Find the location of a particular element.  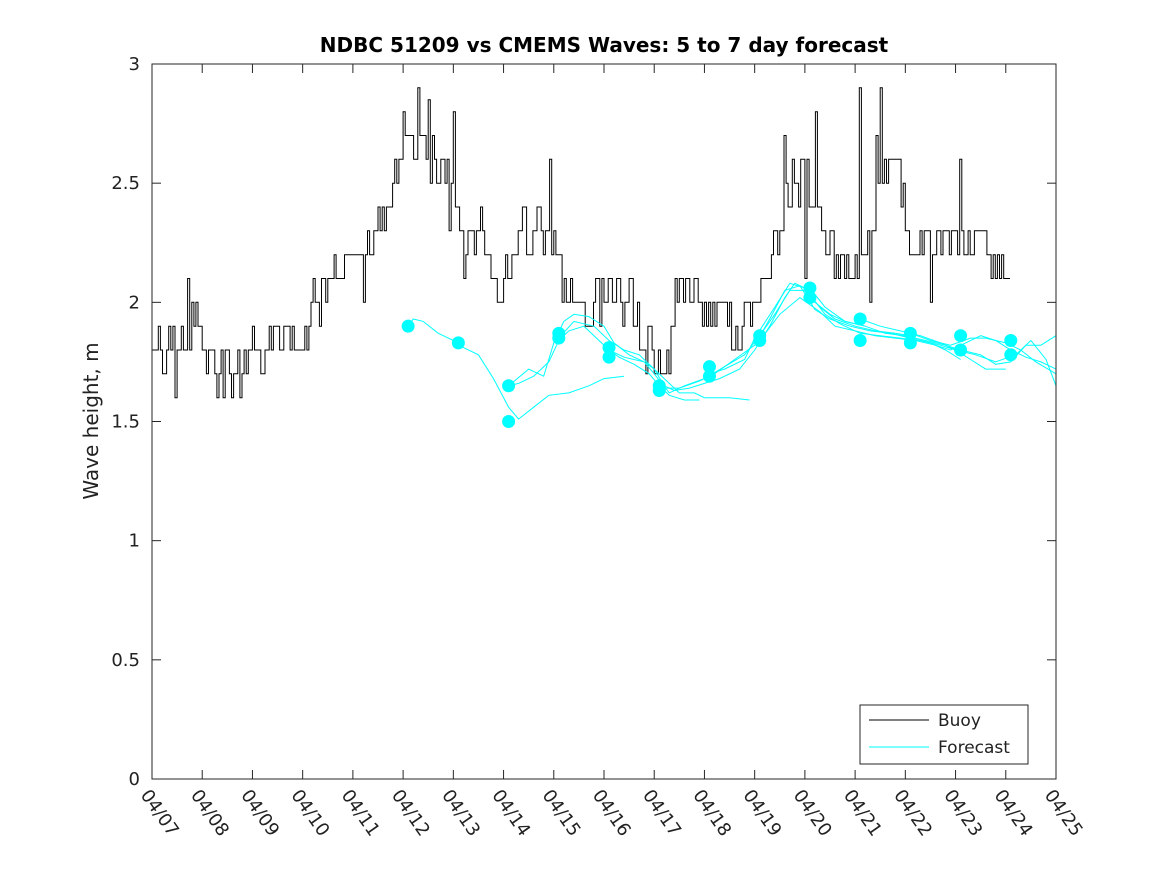

legend-forecast-label: Forecast is located at coordinates (974, 748).